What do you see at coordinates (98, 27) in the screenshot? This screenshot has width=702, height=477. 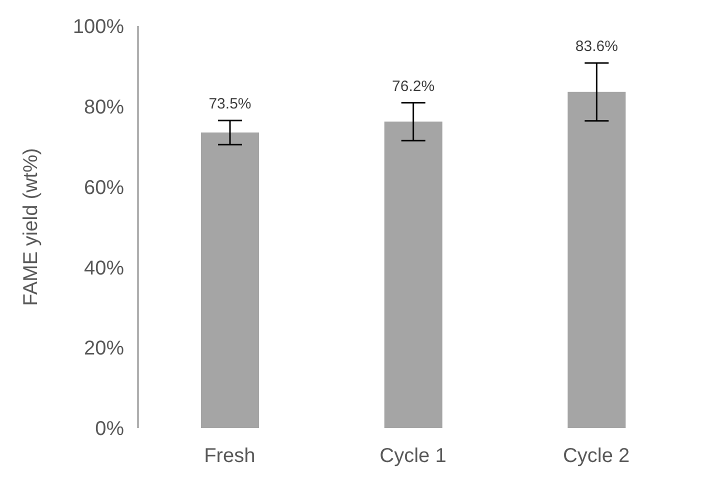 I see `y-tick-label: 100%` at bounding box center [98, 27].